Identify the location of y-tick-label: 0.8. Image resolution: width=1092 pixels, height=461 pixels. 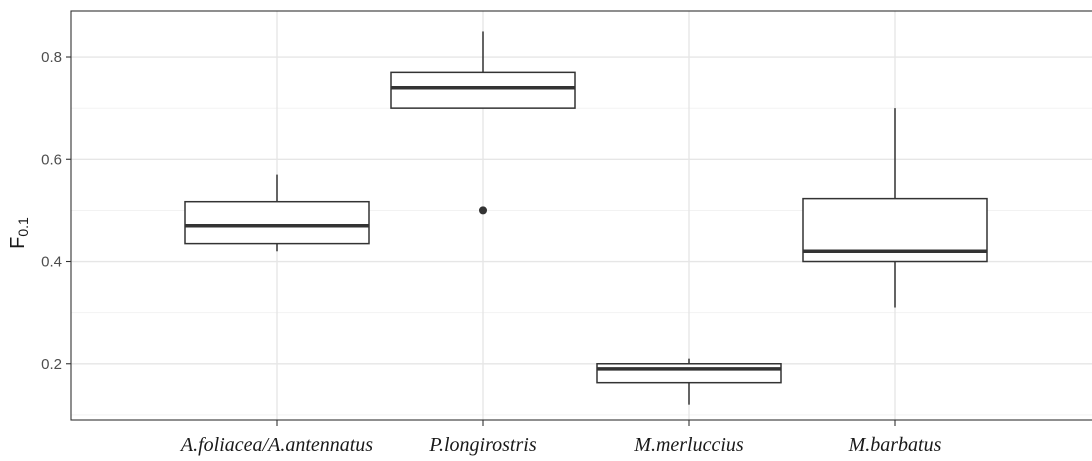
(51, 57).